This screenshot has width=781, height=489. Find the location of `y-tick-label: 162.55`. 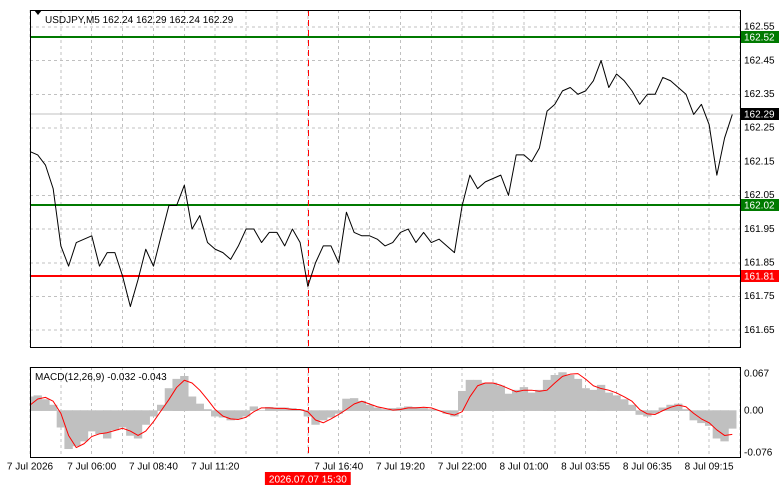

y-tick-label: 162.55 is located at coordinates (760, 27).